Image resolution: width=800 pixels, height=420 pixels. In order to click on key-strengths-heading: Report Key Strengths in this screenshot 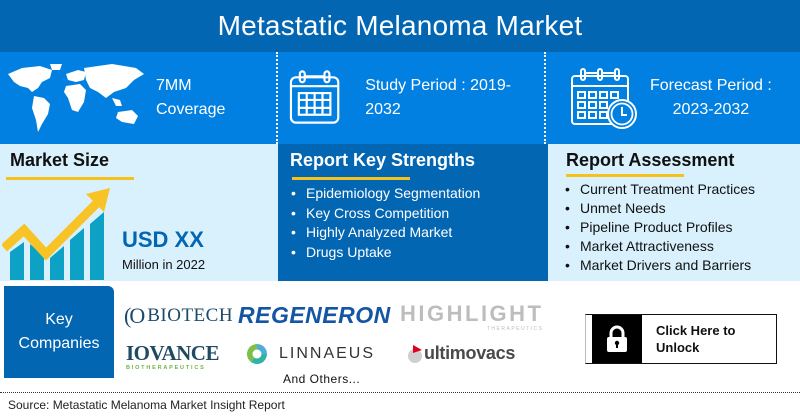, I will do `click(383, 160)`.